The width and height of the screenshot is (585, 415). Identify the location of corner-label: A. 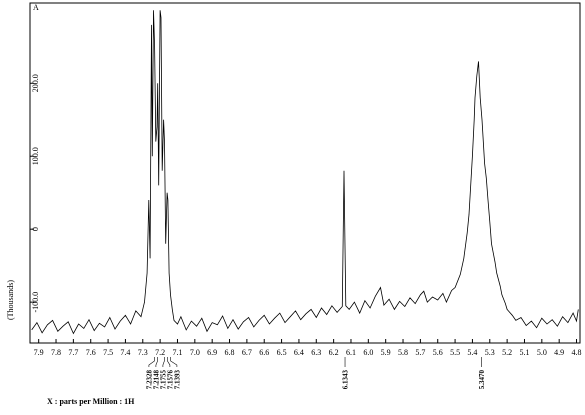
(36, 7).